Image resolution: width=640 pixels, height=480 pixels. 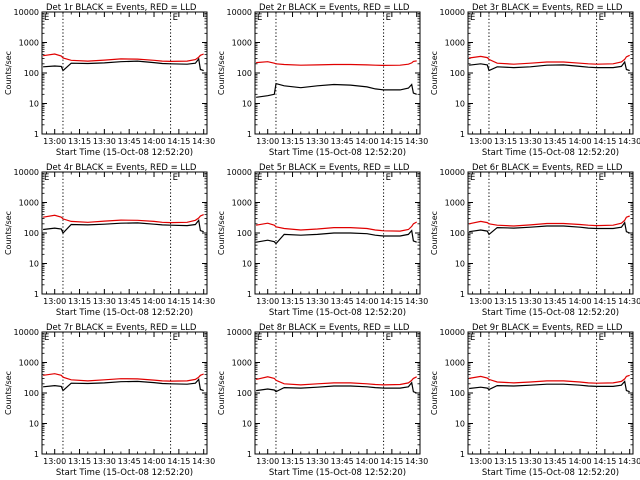 I want to click on panel-title: Det 3r BLACK = Events, RED = LLD, so click(x=547, y=8).